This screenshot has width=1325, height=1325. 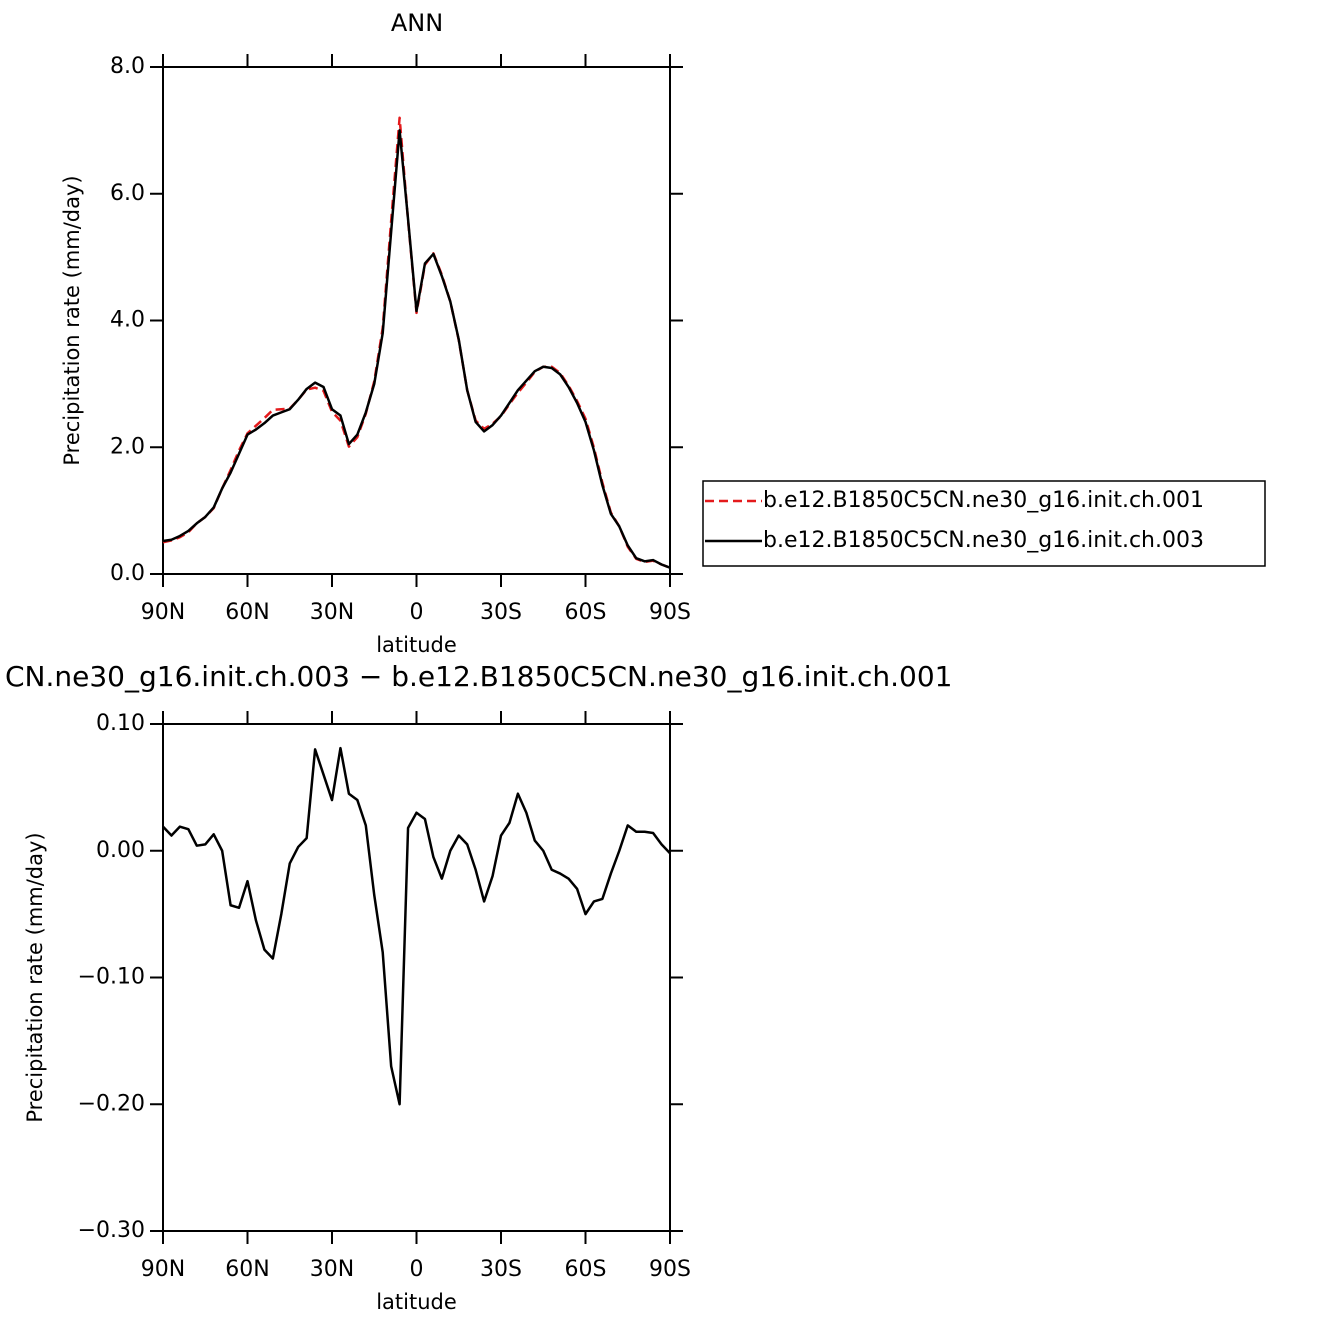 What do you see at coordinates (120, 723) in the screenshot?
I see `y-tick-label: 0.10` at bounding box center [120, 723].